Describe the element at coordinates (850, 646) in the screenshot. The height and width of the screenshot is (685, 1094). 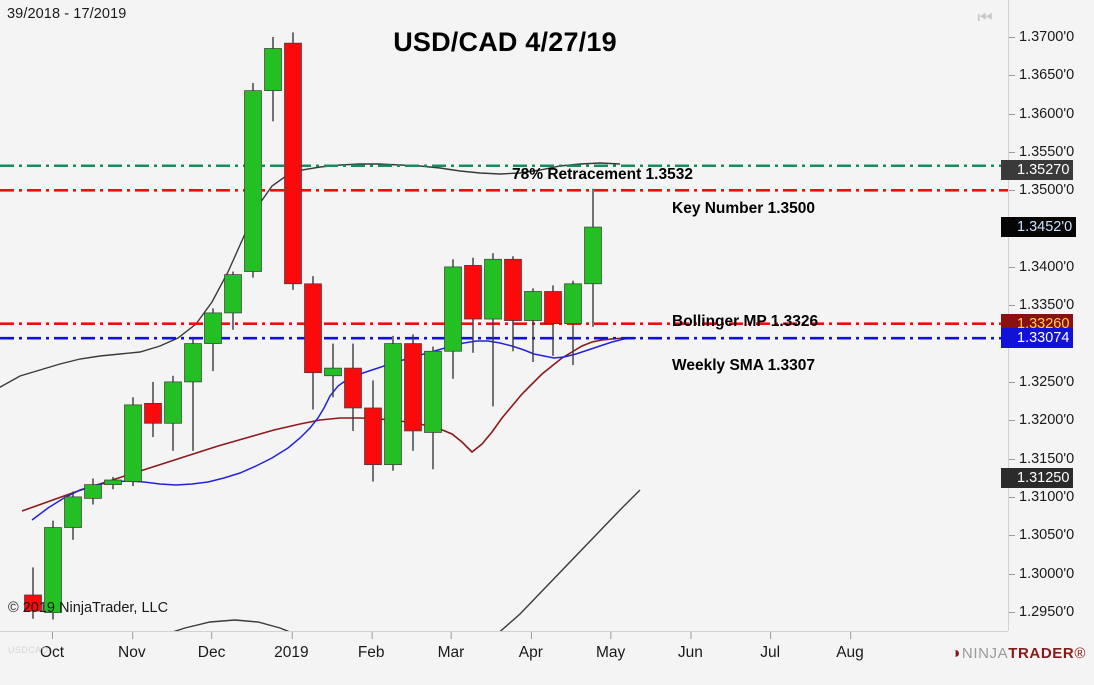
I see `time-axis-tick: Aug` at that location.